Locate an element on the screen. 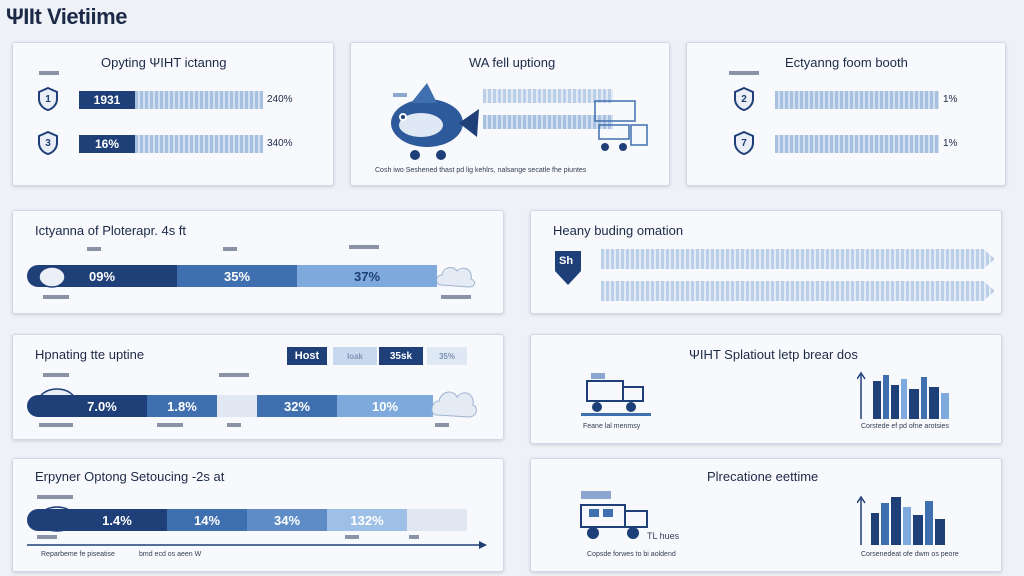 Image resolution: width=1024 pixels, height=576 pixels. axis-arrow is located at coordinates (257, 545).